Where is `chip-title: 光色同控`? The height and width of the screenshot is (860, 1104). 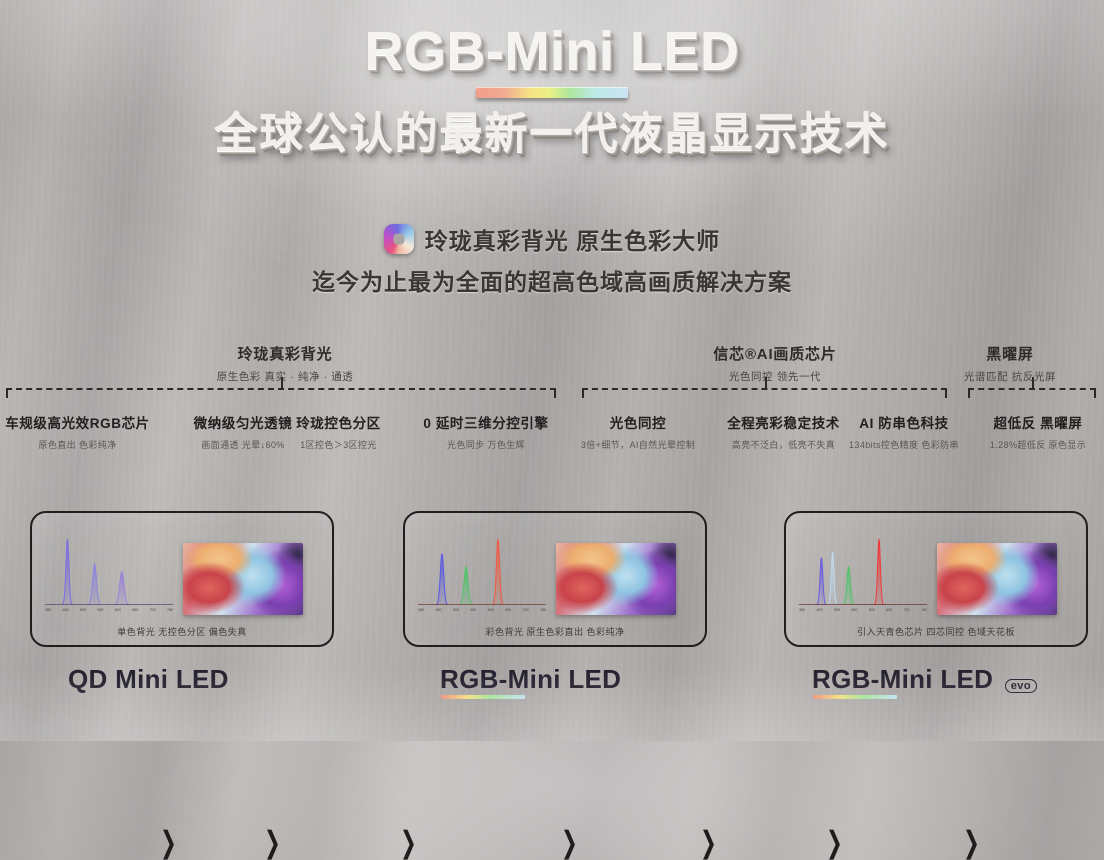 chip-title: 光色同控 is located at coordinates (638, 423).